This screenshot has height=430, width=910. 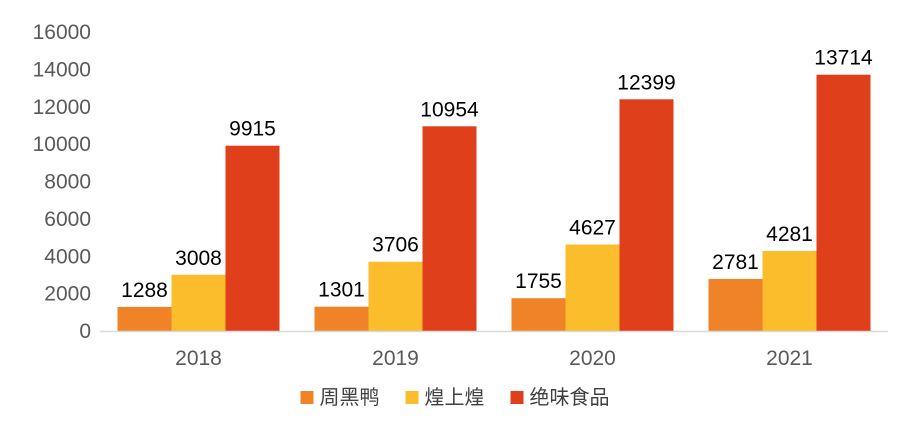 I want to click on data-label: 1755, so click(x=538, y=281).